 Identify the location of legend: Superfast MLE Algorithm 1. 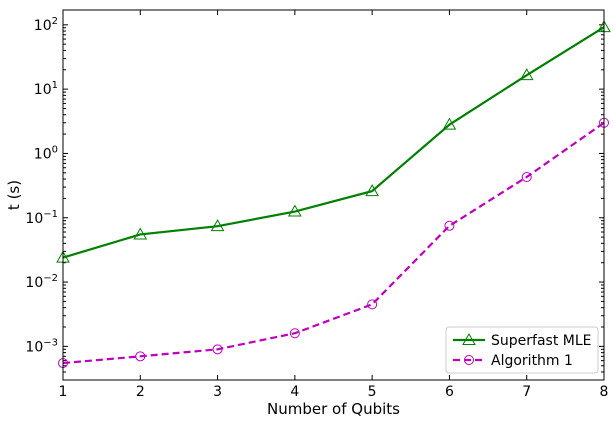
(522, 350).